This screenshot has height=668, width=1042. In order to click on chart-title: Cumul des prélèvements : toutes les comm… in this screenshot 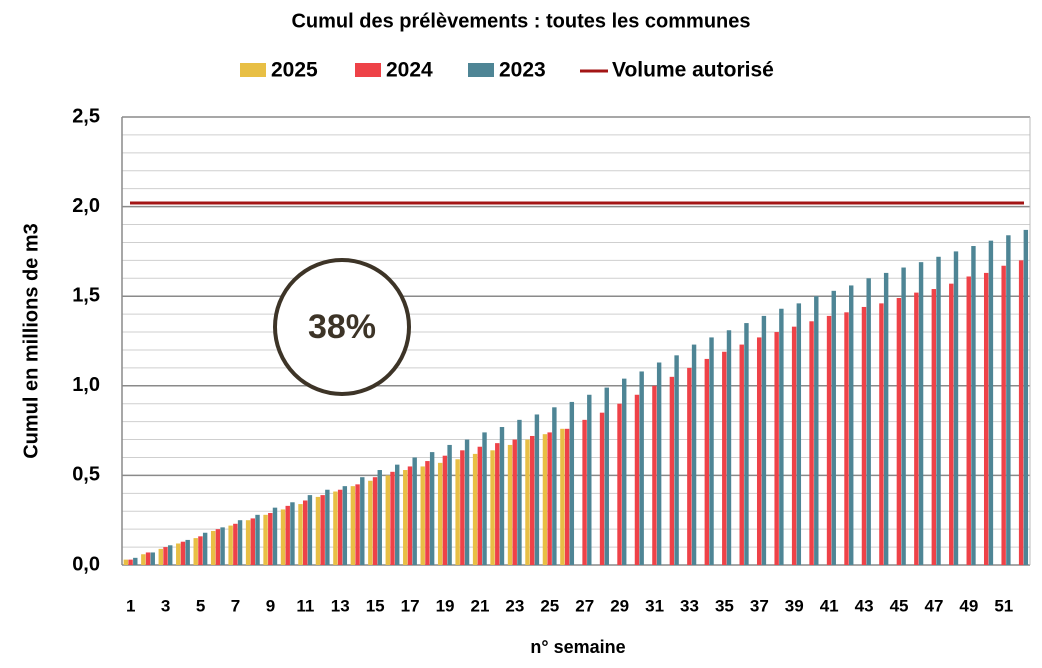, I will do `click(520, 21)`.